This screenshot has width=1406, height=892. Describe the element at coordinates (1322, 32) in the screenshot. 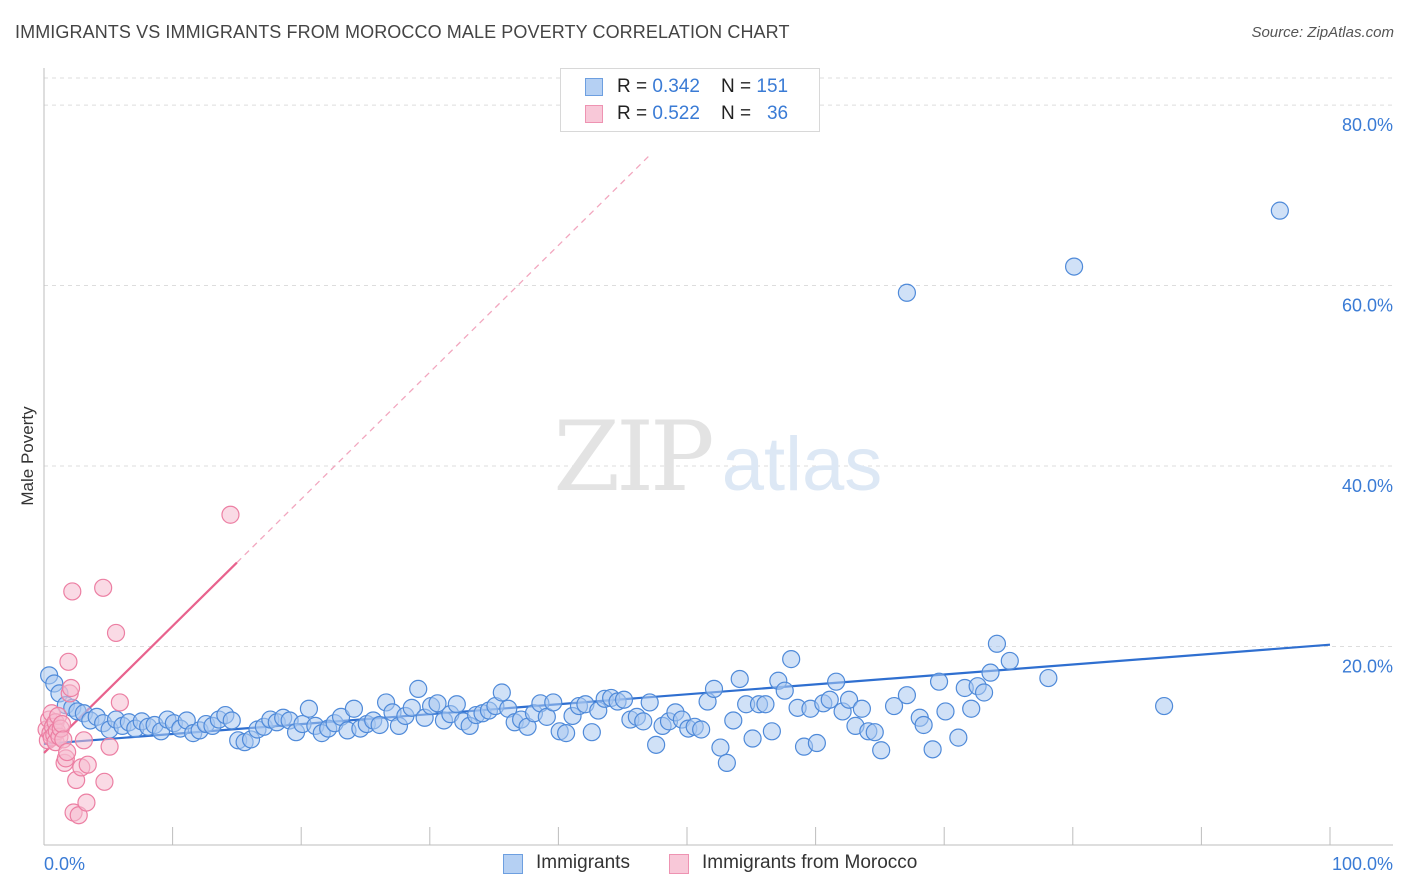

I see `source-label: Source: ZipAtlas.com` at that location.